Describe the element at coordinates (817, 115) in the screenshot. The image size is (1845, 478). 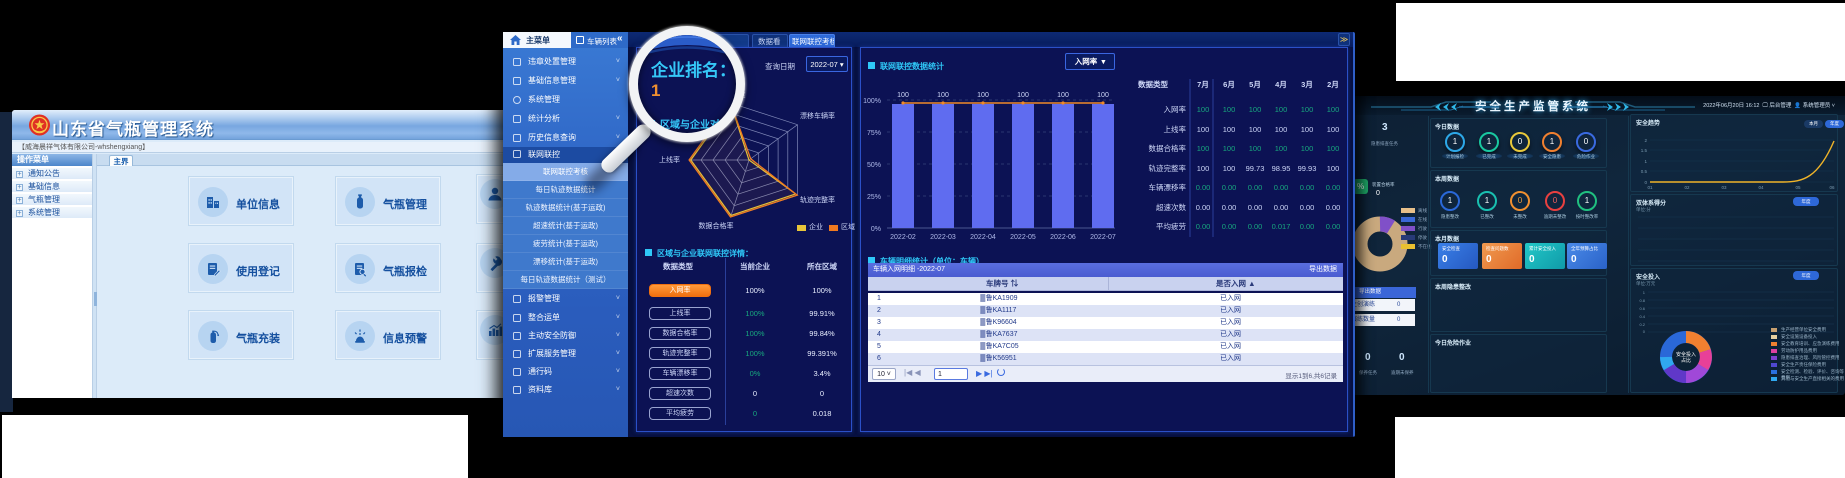
I see `svg-text: 漂移车辆率` at that location.